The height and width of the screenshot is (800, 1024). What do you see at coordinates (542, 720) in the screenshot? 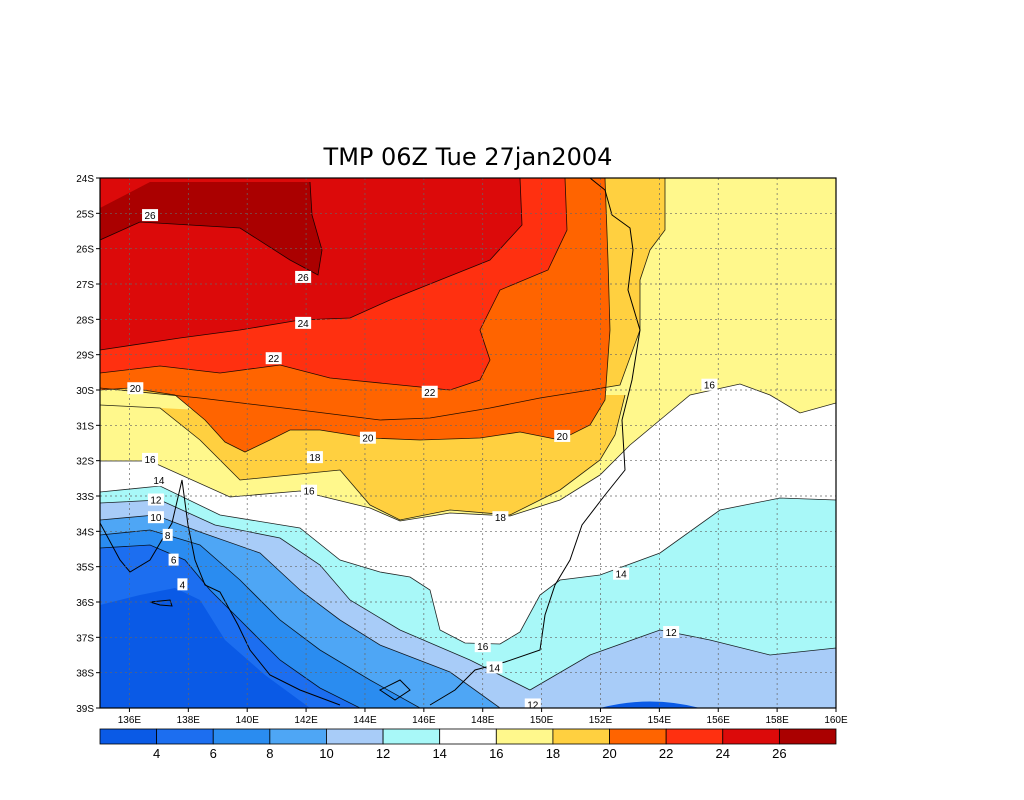
I see `x-tick-label: 150E` at bounding box center [542, 720].